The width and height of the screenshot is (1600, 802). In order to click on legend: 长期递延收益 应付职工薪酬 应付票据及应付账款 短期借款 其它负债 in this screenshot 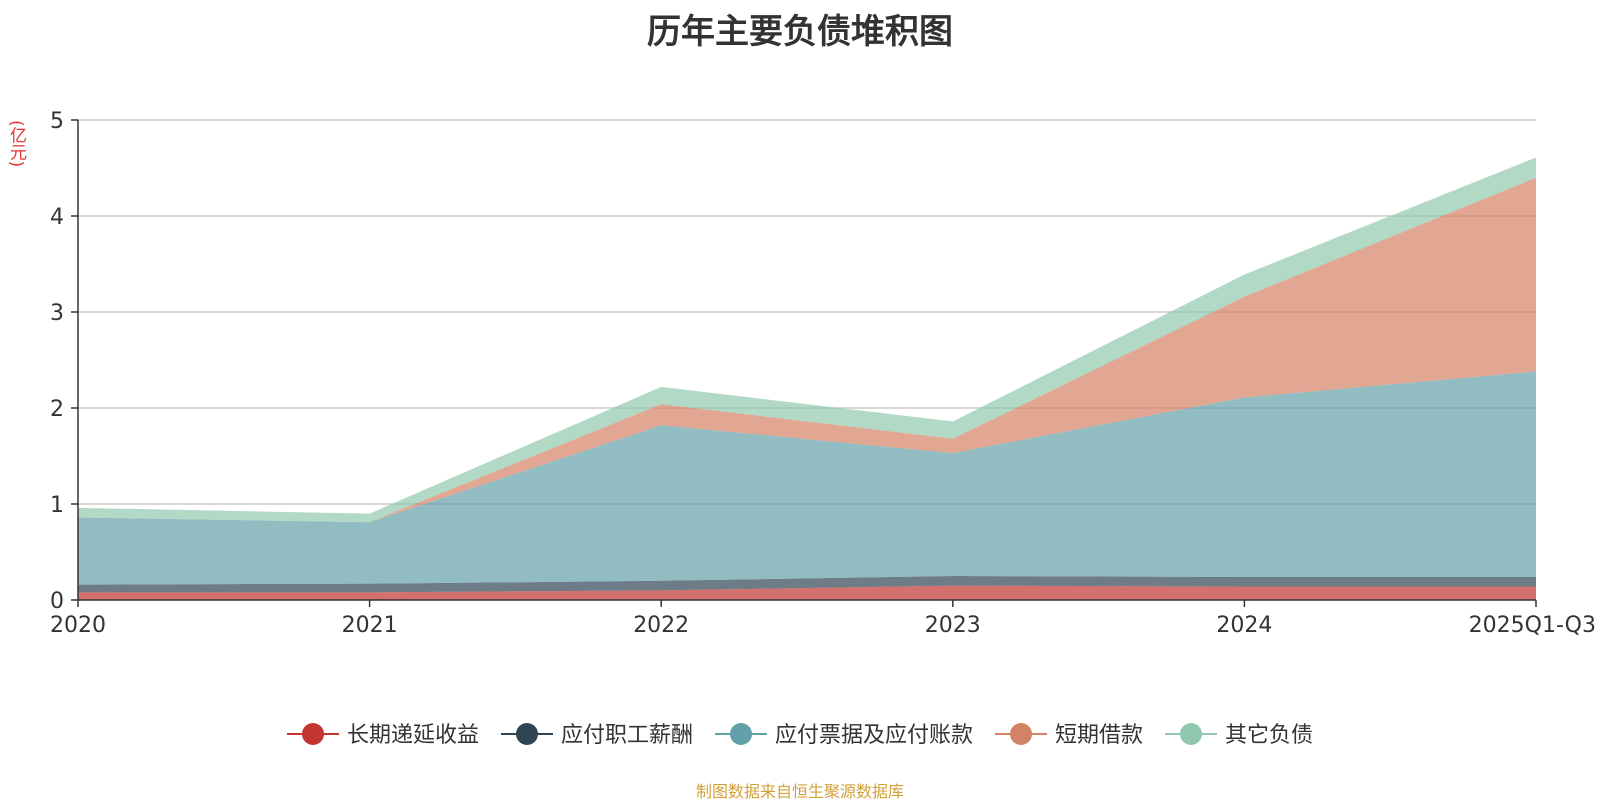, I will do `click(800, 735)`.